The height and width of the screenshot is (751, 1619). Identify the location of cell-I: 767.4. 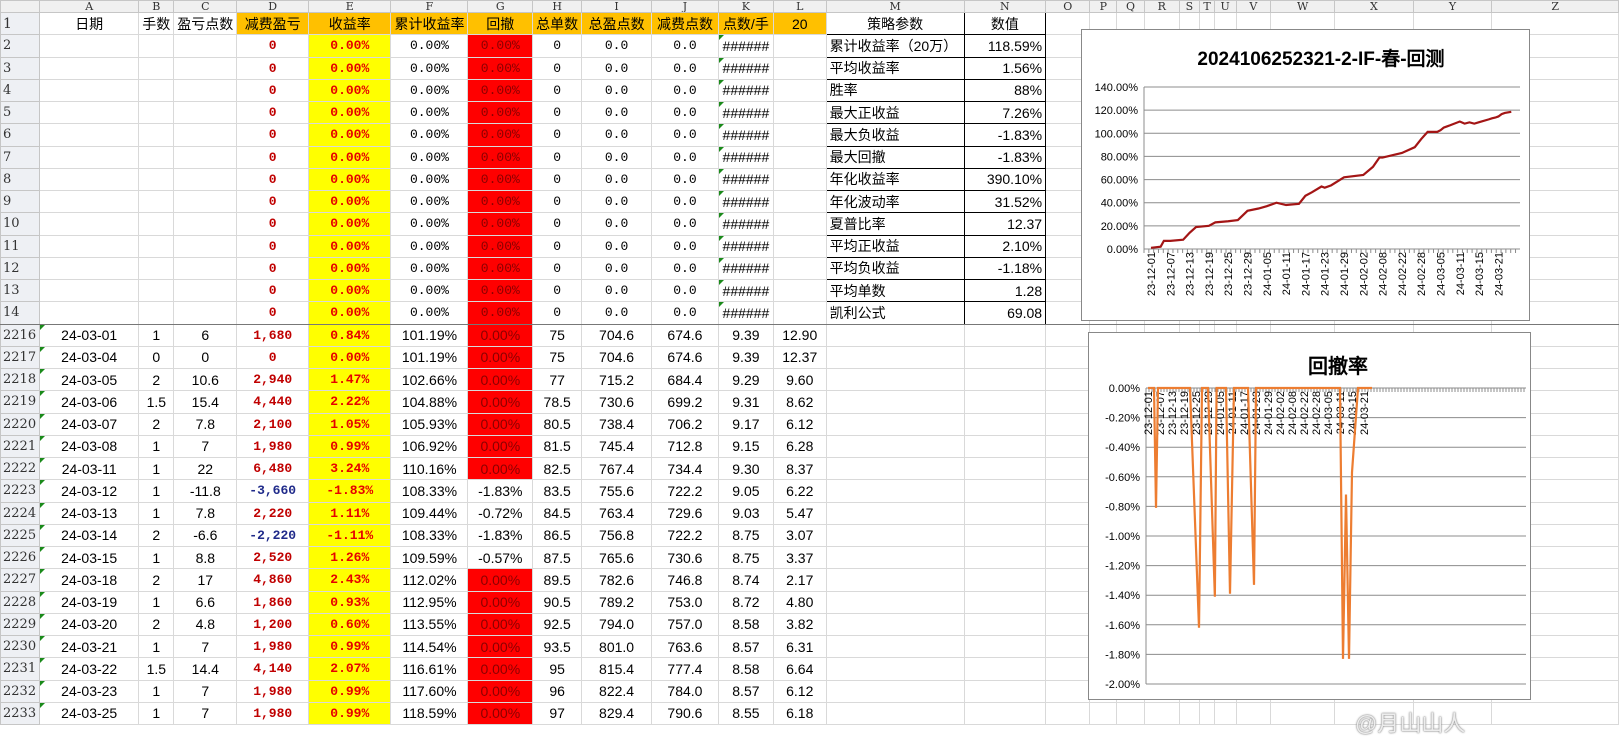
(616, 468).